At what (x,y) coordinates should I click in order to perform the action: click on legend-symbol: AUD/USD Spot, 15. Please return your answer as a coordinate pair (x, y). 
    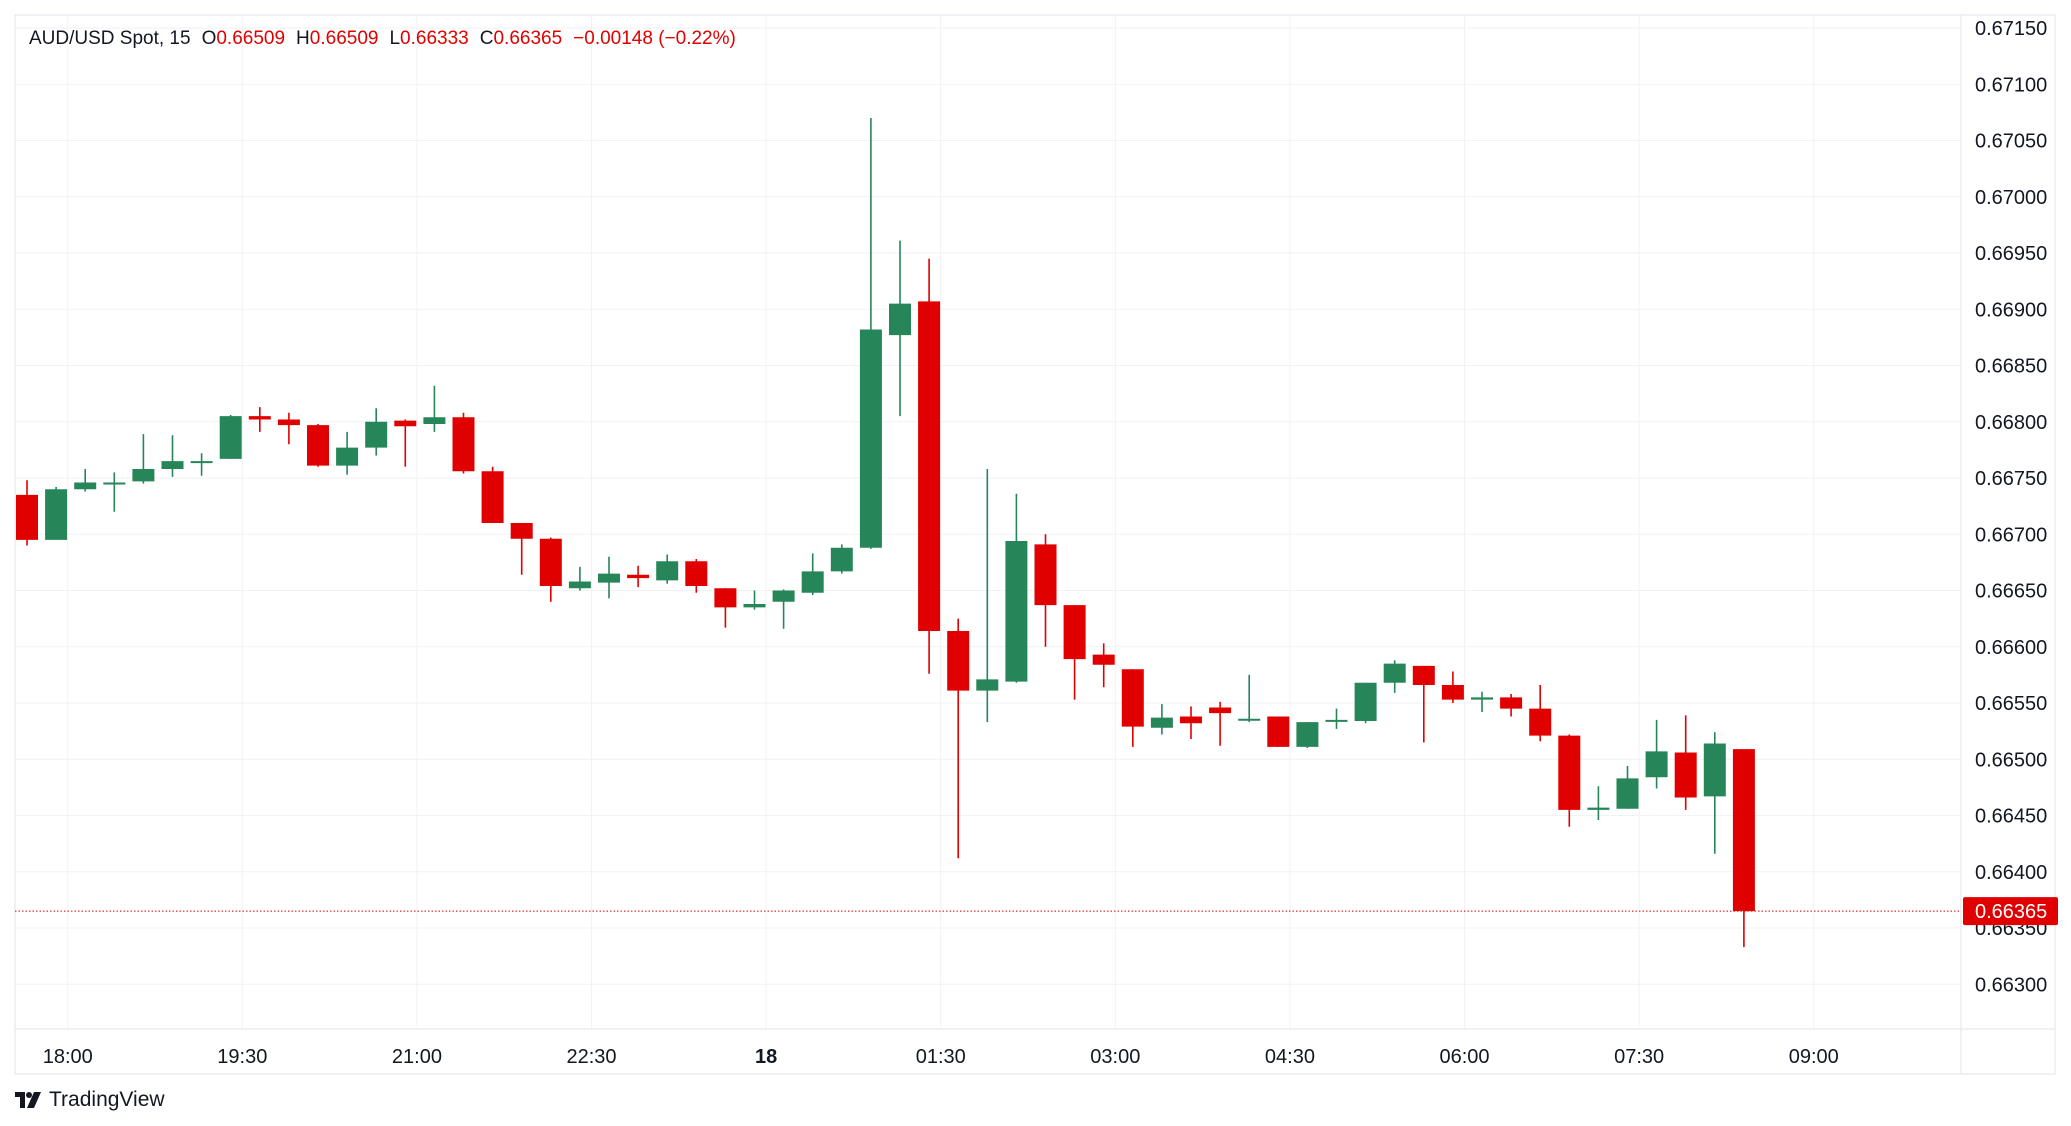
    Looking at the image, I should click on (110, 38).